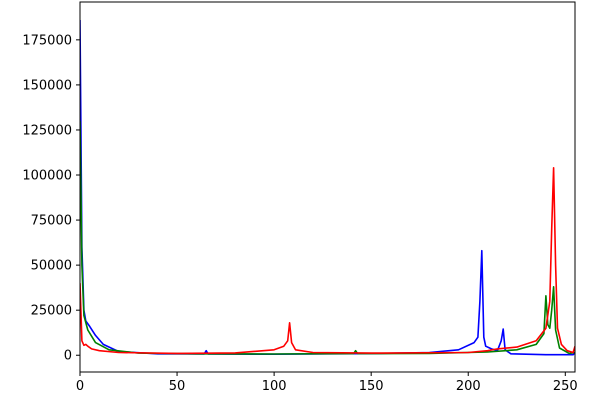  What do you see at coordinates (51, 311) in the screenshot?
I see `y-tick-label: 25000` at bounding box center [51, 311].